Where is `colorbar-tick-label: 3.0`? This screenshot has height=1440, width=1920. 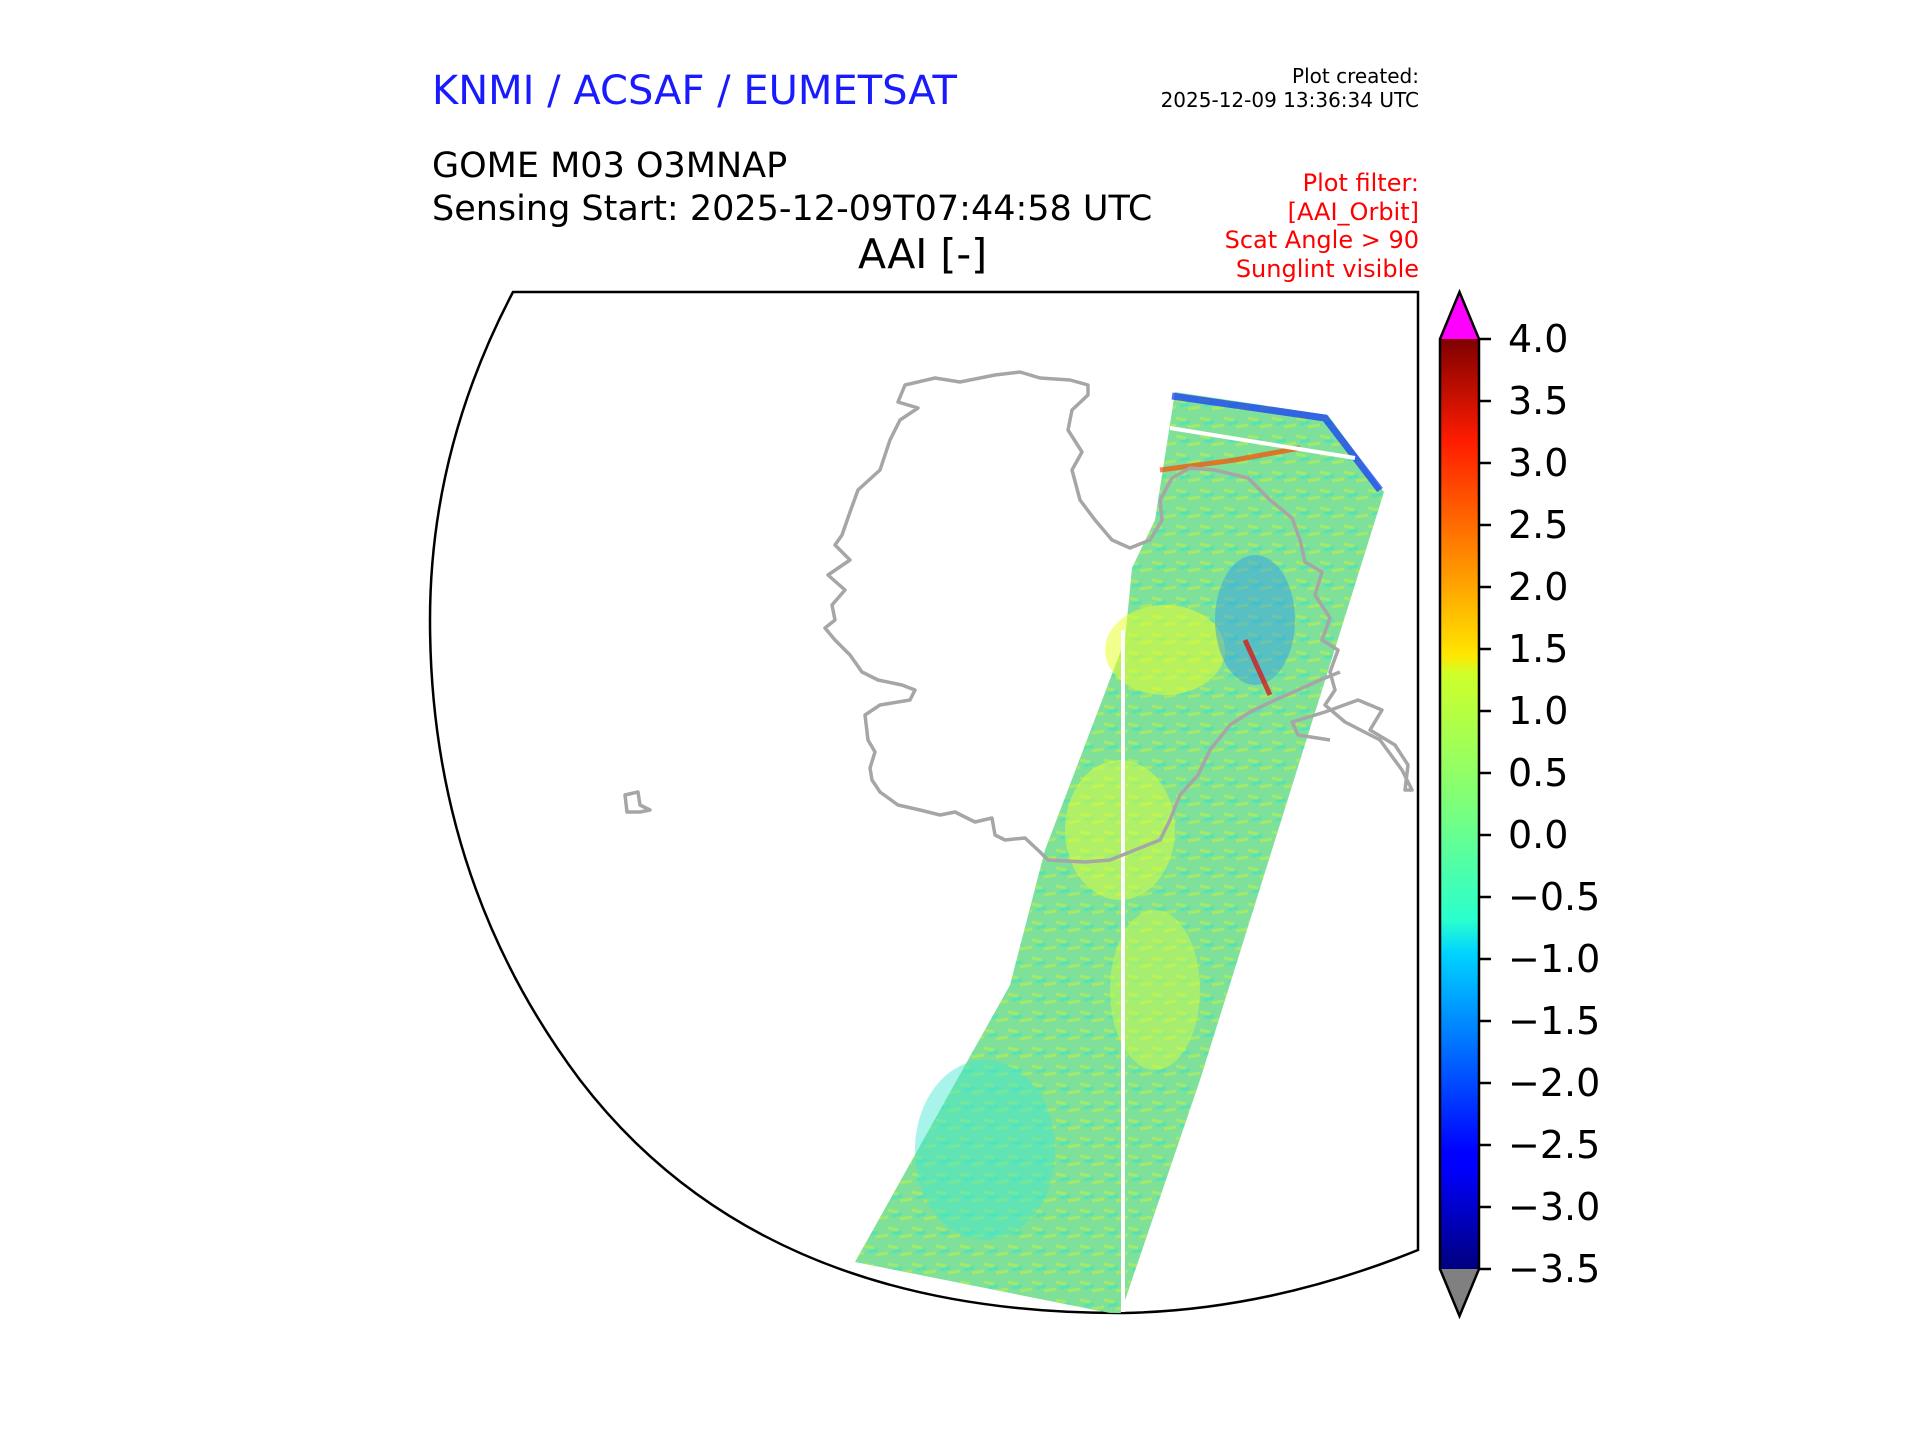 colorbar-tick-label: 3.0 is located at coordinates (1538, 463).